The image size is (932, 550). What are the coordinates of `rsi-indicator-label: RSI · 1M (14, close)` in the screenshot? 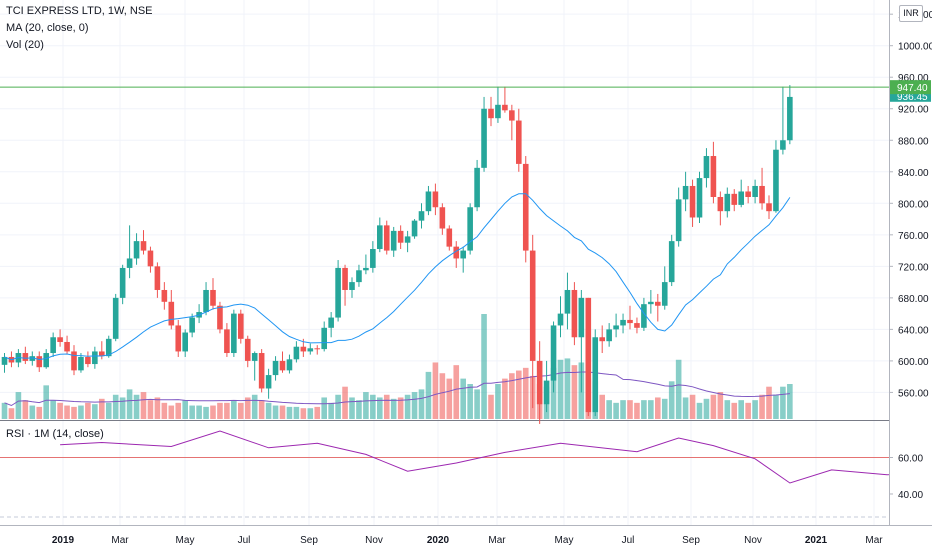 It's located at (55, 434).